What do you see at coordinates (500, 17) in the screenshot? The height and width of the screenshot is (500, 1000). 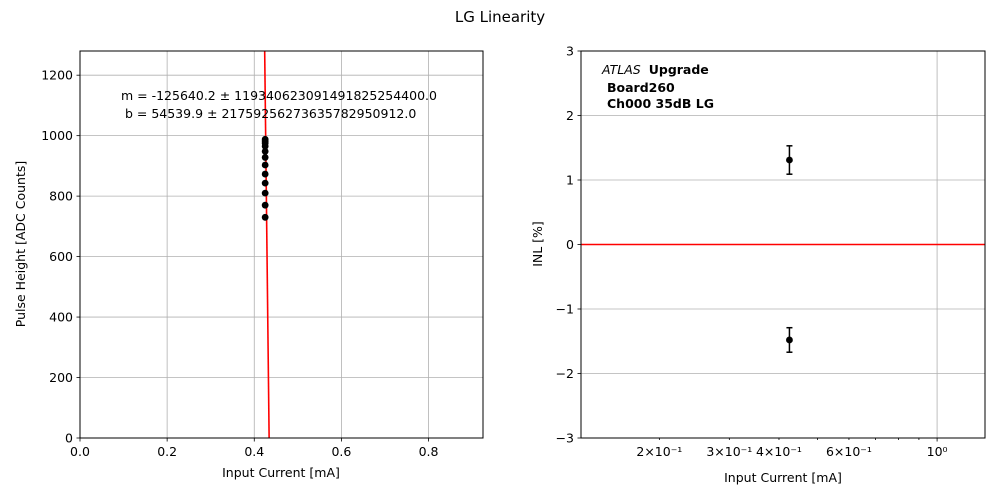 I see `figure-title: LG Linearity` at bounding box center [500, 17].